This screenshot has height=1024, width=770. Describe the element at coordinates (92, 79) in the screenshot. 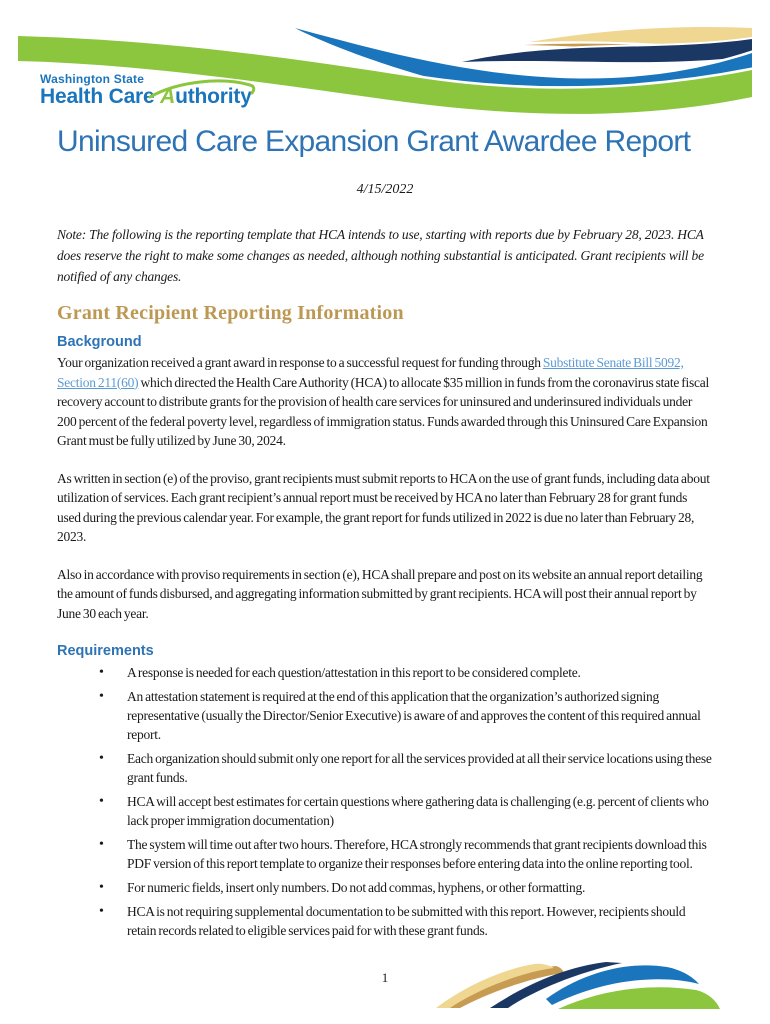

I see `logo-state-text: Washington State` at that location.